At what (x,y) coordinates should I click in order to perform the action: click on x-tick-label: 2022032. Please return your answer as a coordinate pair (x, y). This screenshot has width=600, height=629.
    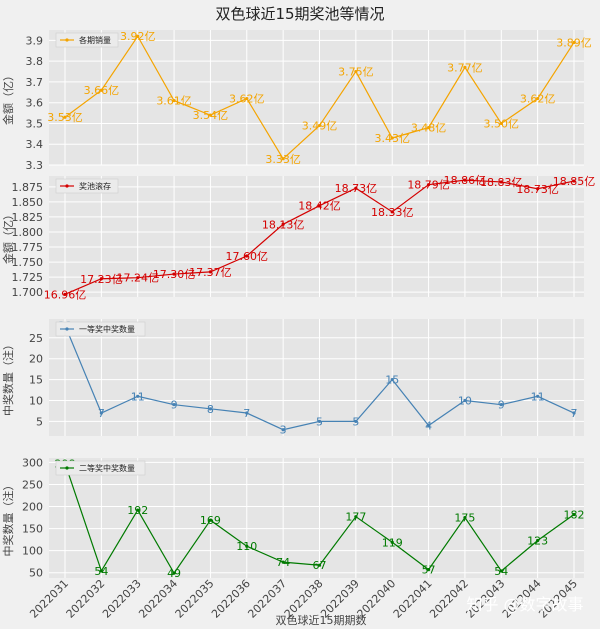
    Looking at the image, I should click on (86, 599).